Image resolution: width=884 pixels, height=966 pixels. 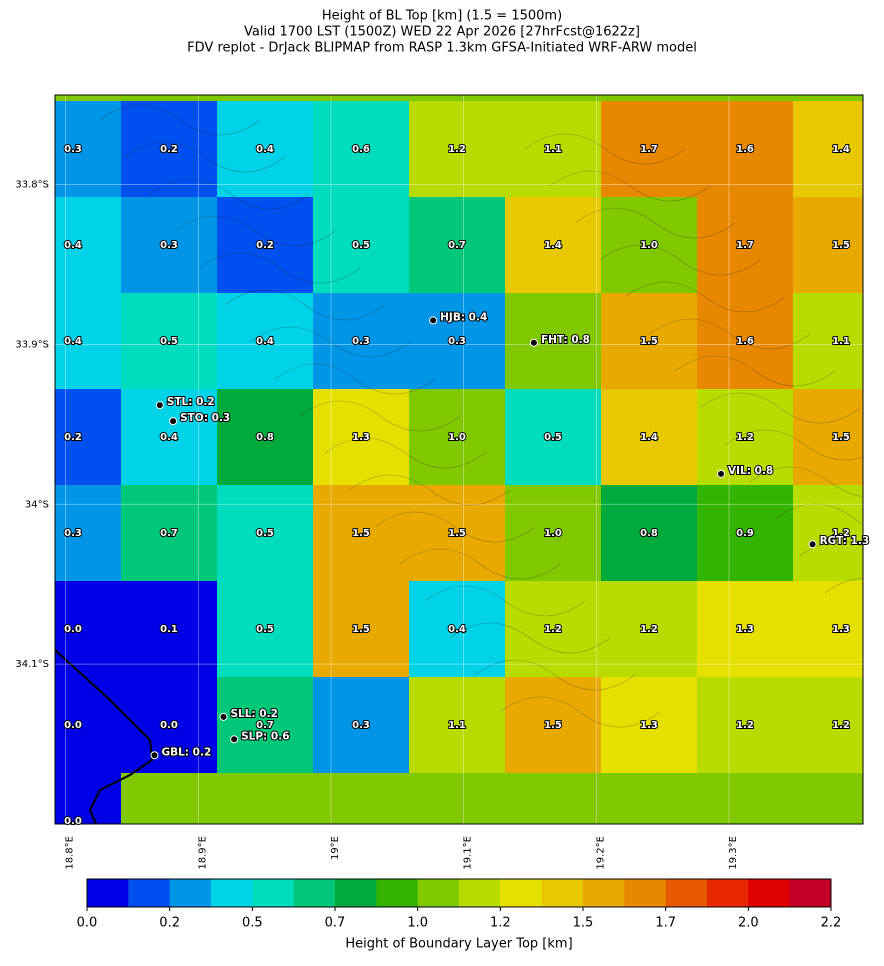 I want to click on coastline, so click(x=104, y=736).